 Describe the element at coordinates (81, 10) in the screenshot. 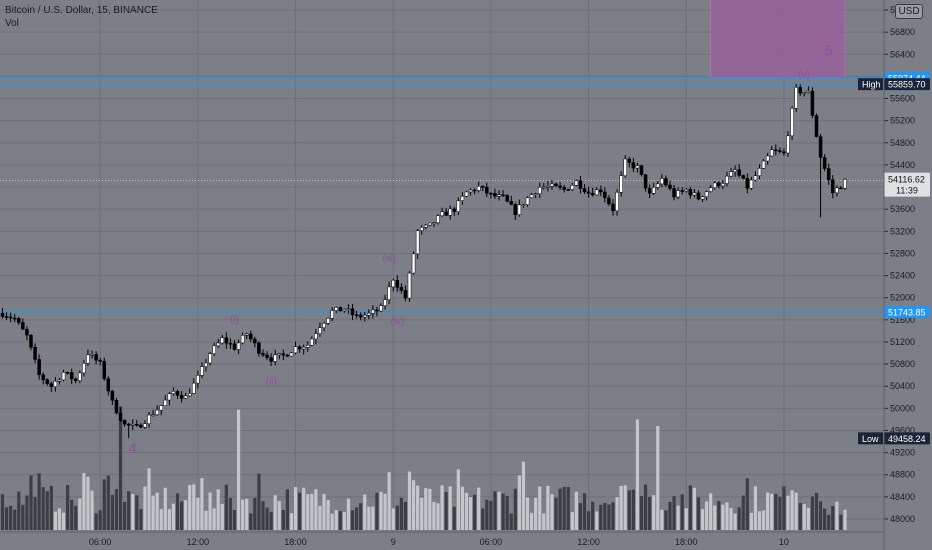

I see `symbol-title: Bitcoin / U.S. Dollar, 15, BINANCE` at that location.